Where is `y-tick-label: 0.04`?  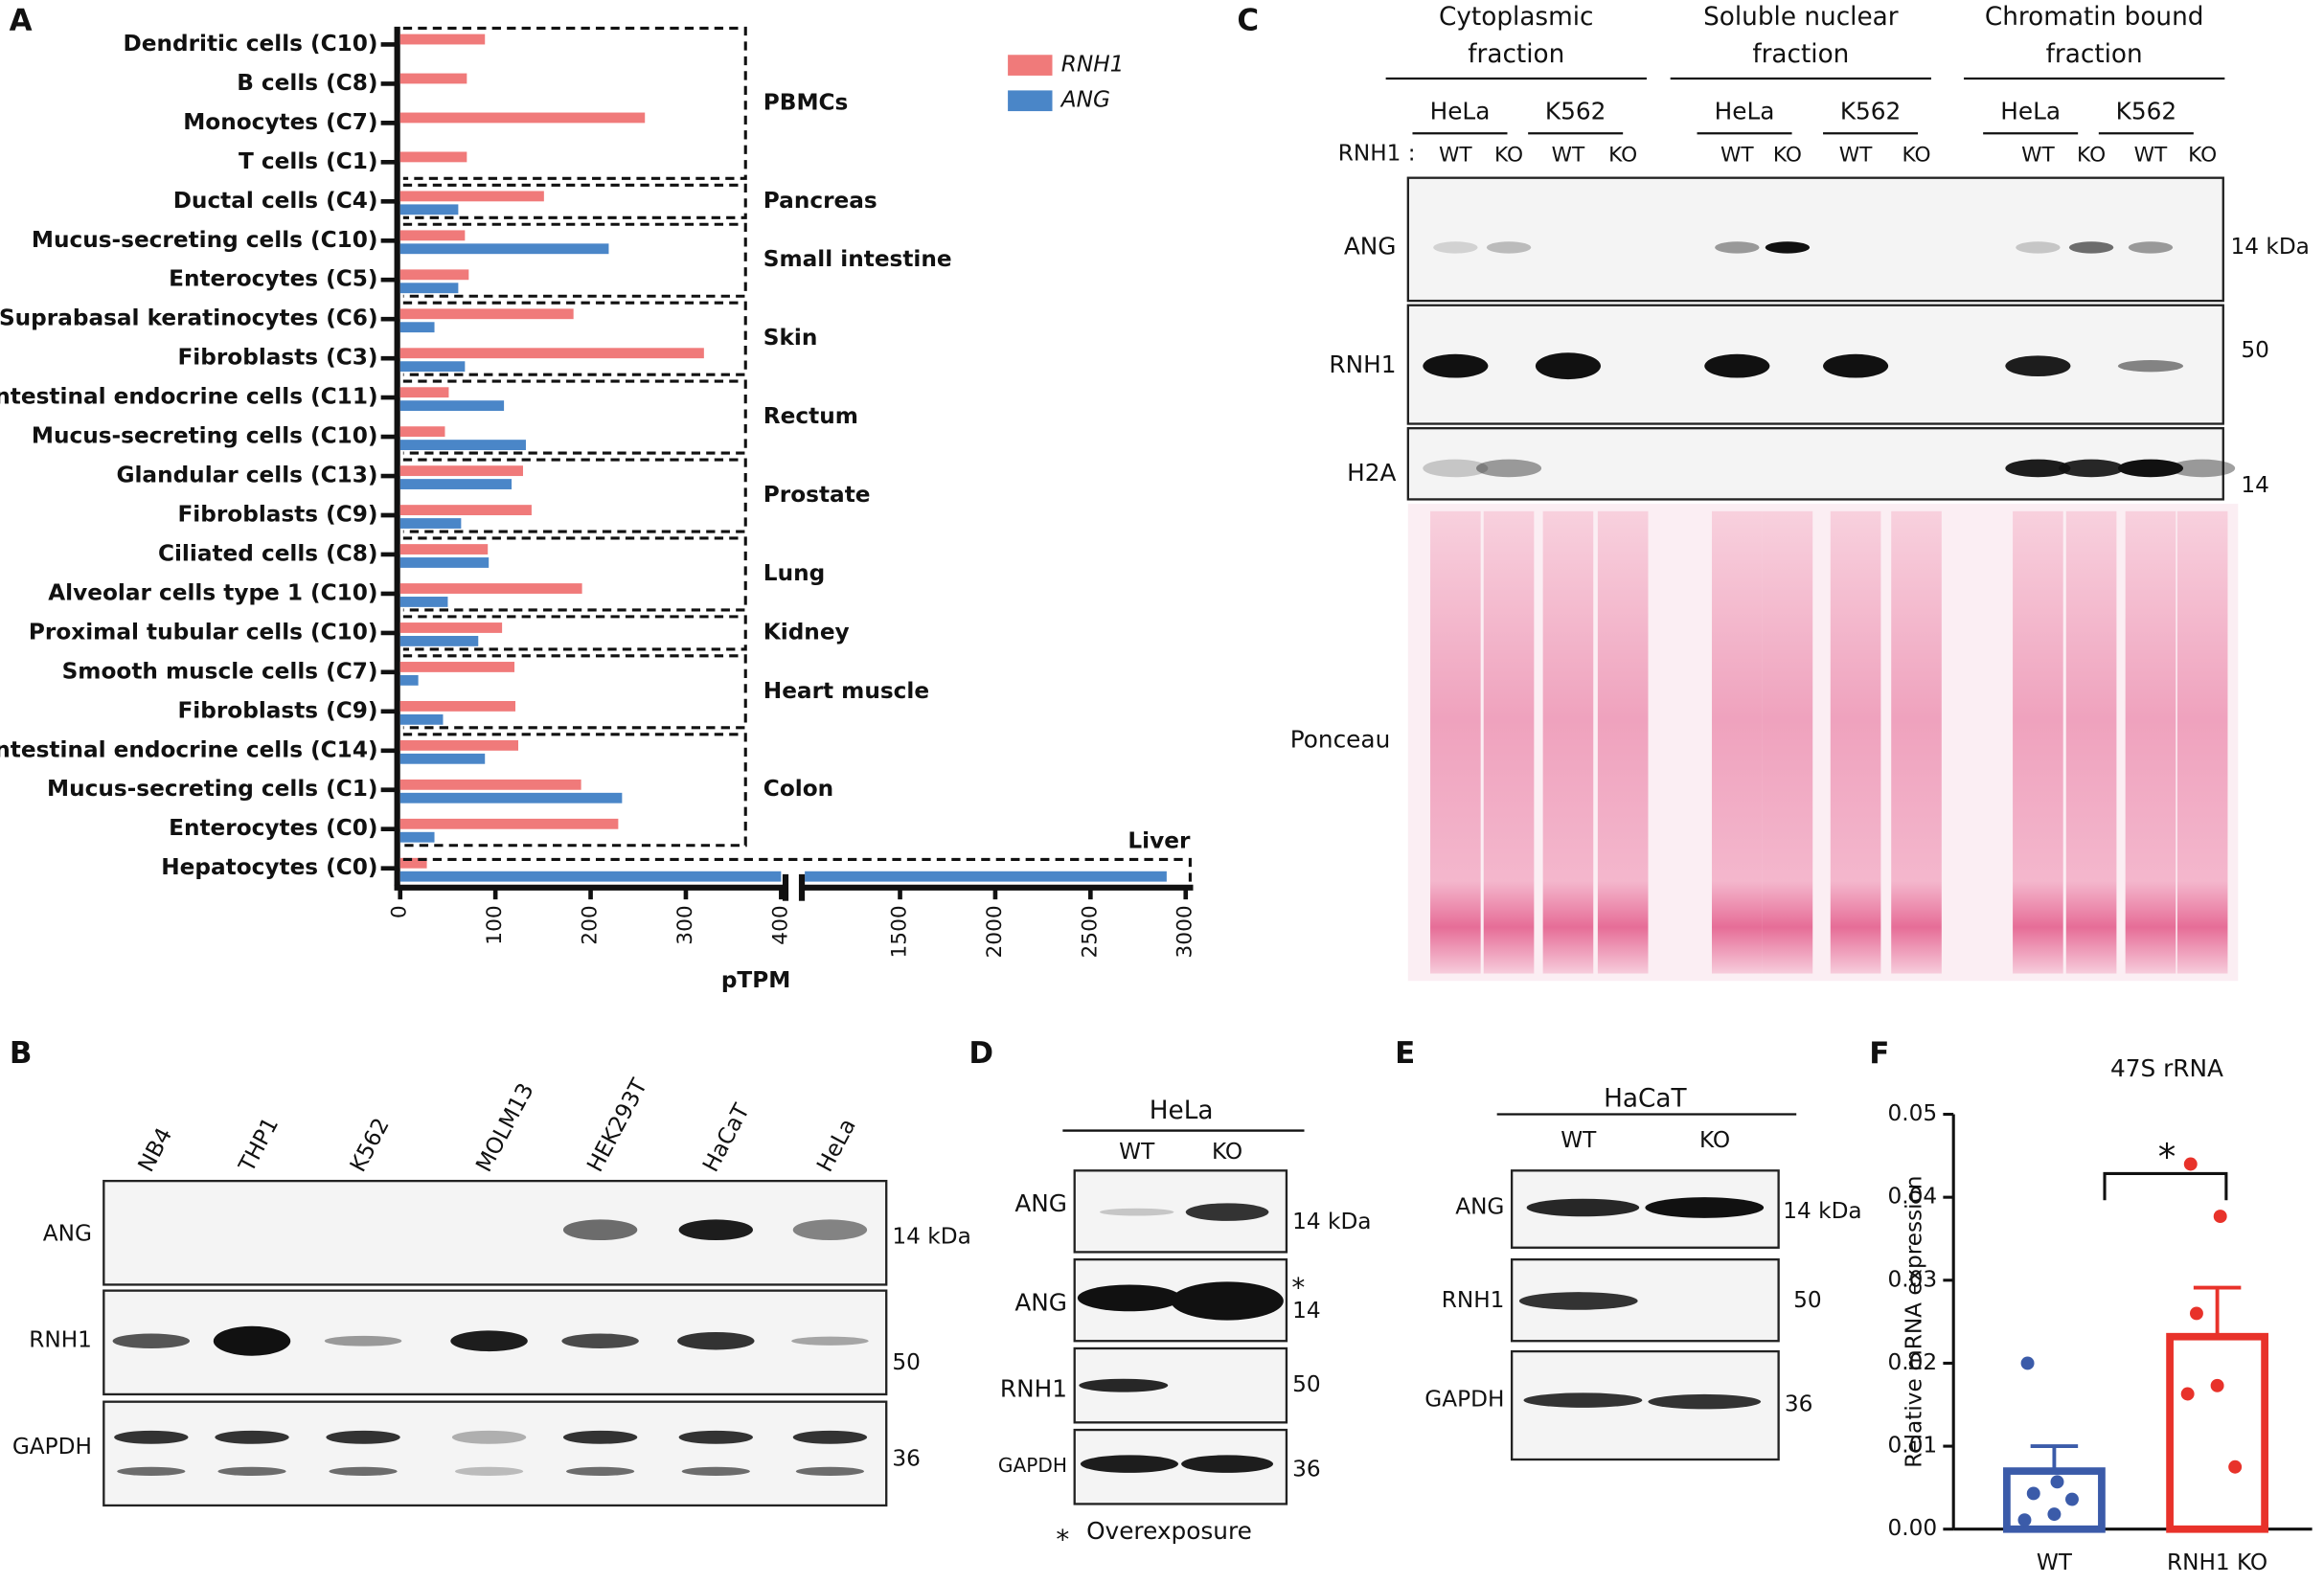
y-tick-label: 0.04 is located at coordinates (1913, 1197).